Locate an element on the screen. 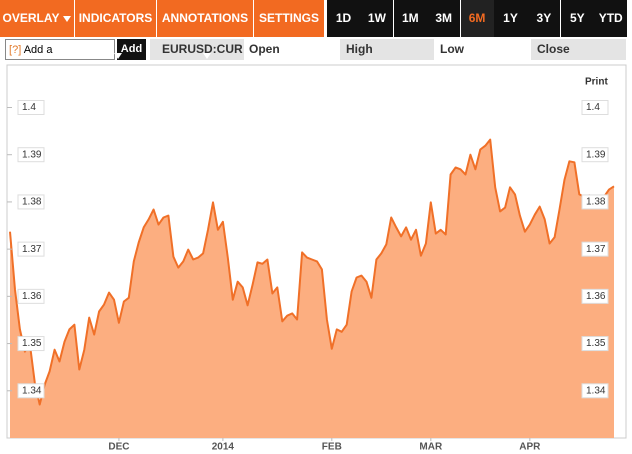  range-button: 1M is located at coordinates (410, 18).